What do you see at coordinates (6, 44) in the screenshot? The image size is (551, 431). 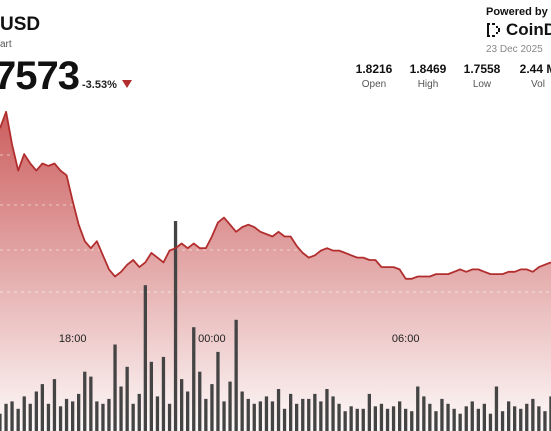 I see `pair-subtitle: art` at bounding box center [6, 44].